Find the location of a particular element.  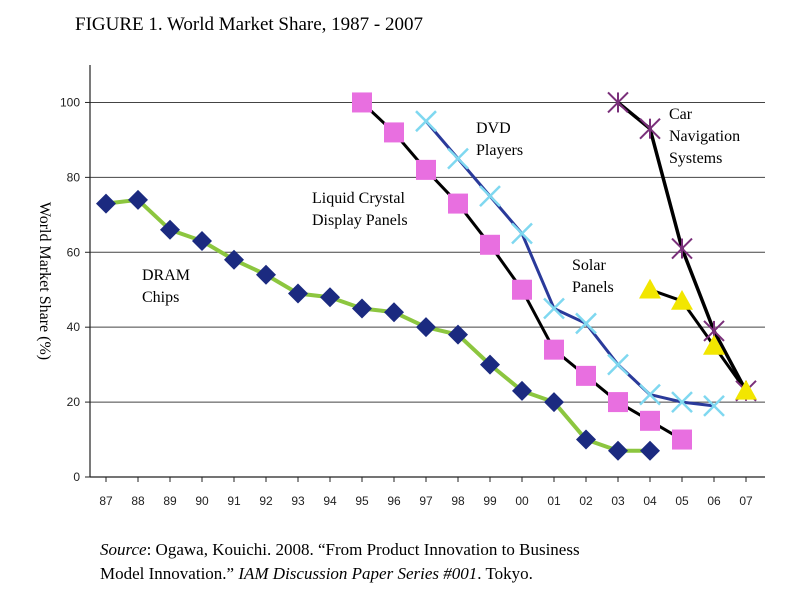

source-label: Source is located at coordinates (123, 549).